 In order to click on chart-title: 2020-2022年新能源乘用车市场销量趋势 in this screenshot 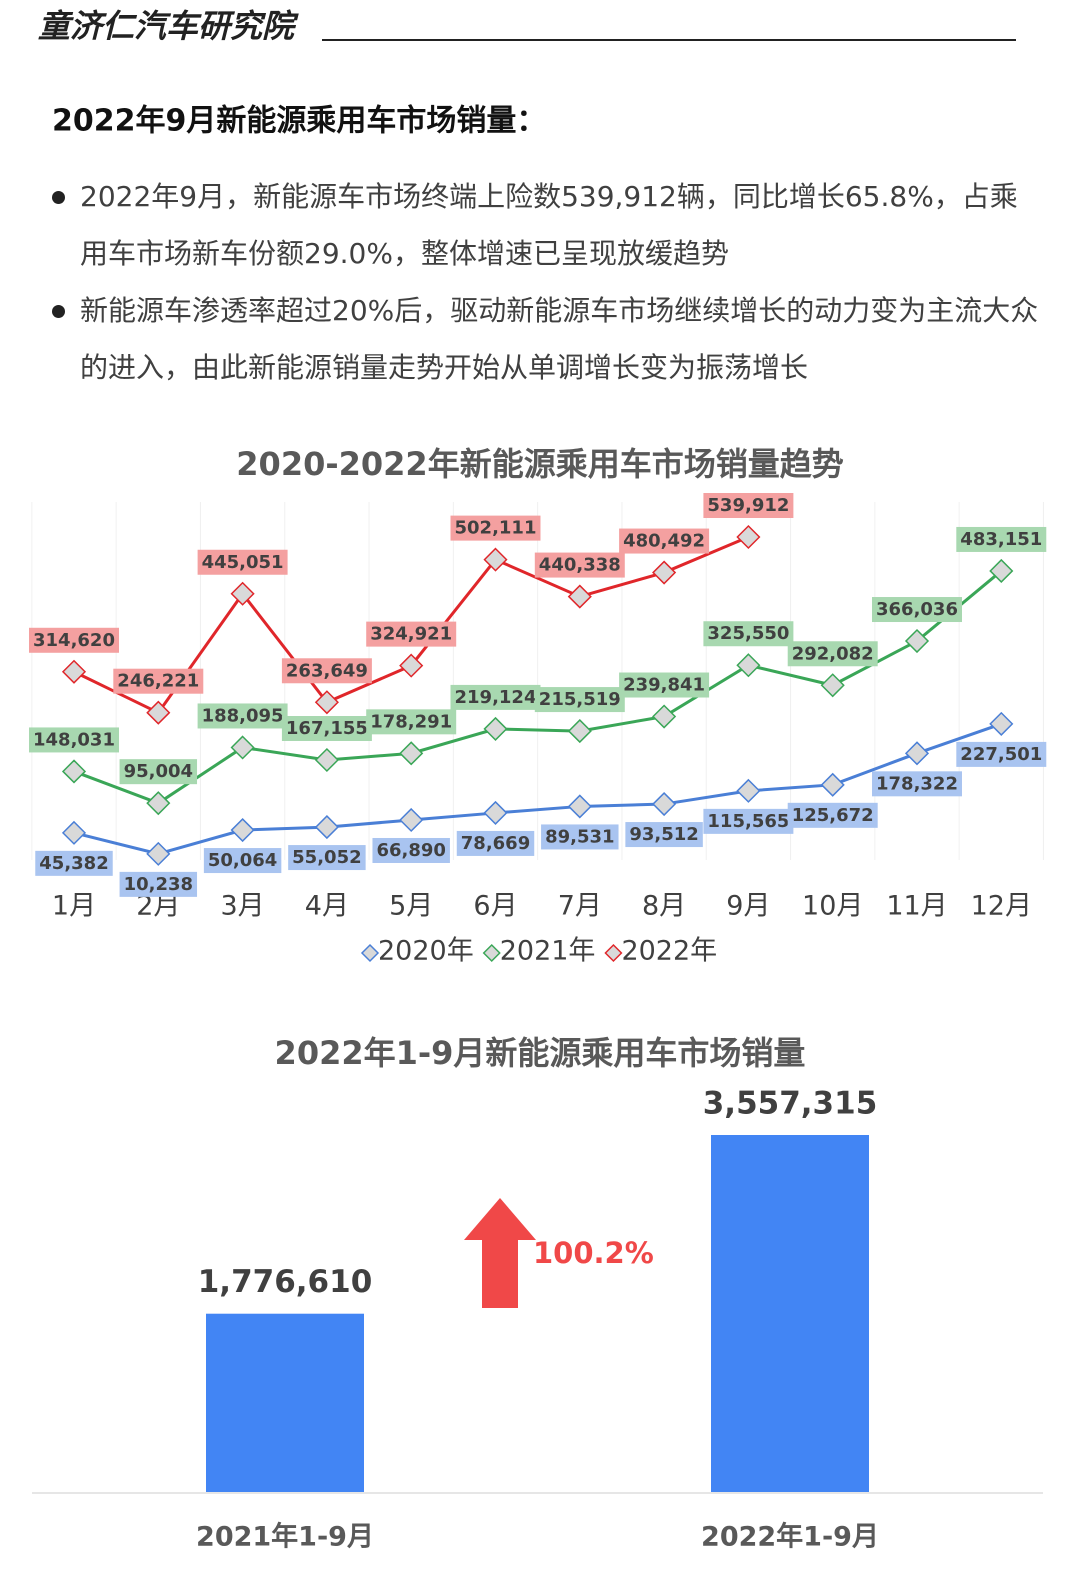, I will do `click(539, 464)`.